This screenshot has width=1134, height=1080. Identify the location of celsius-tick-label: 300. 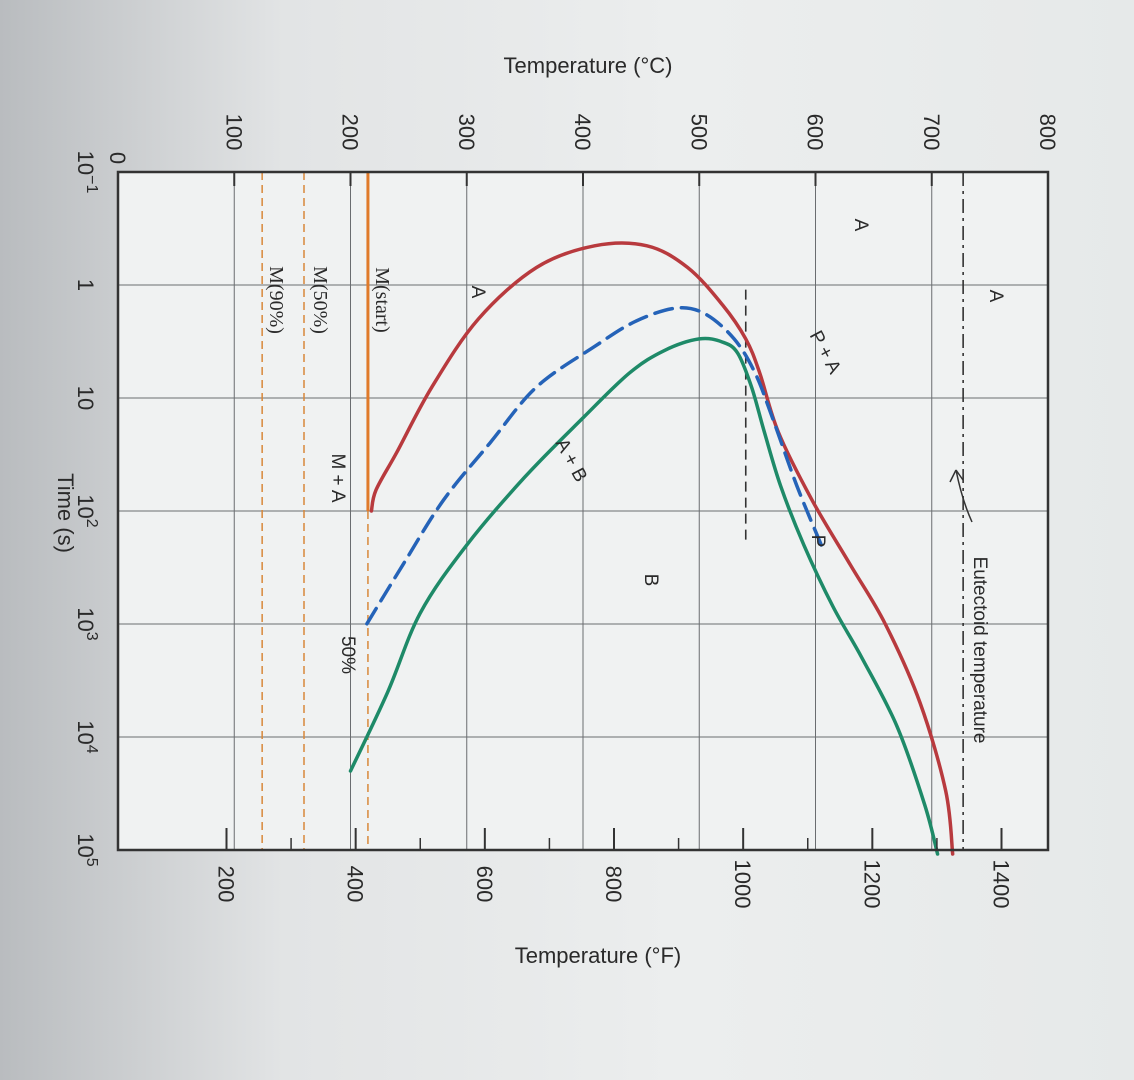
(466, 132).